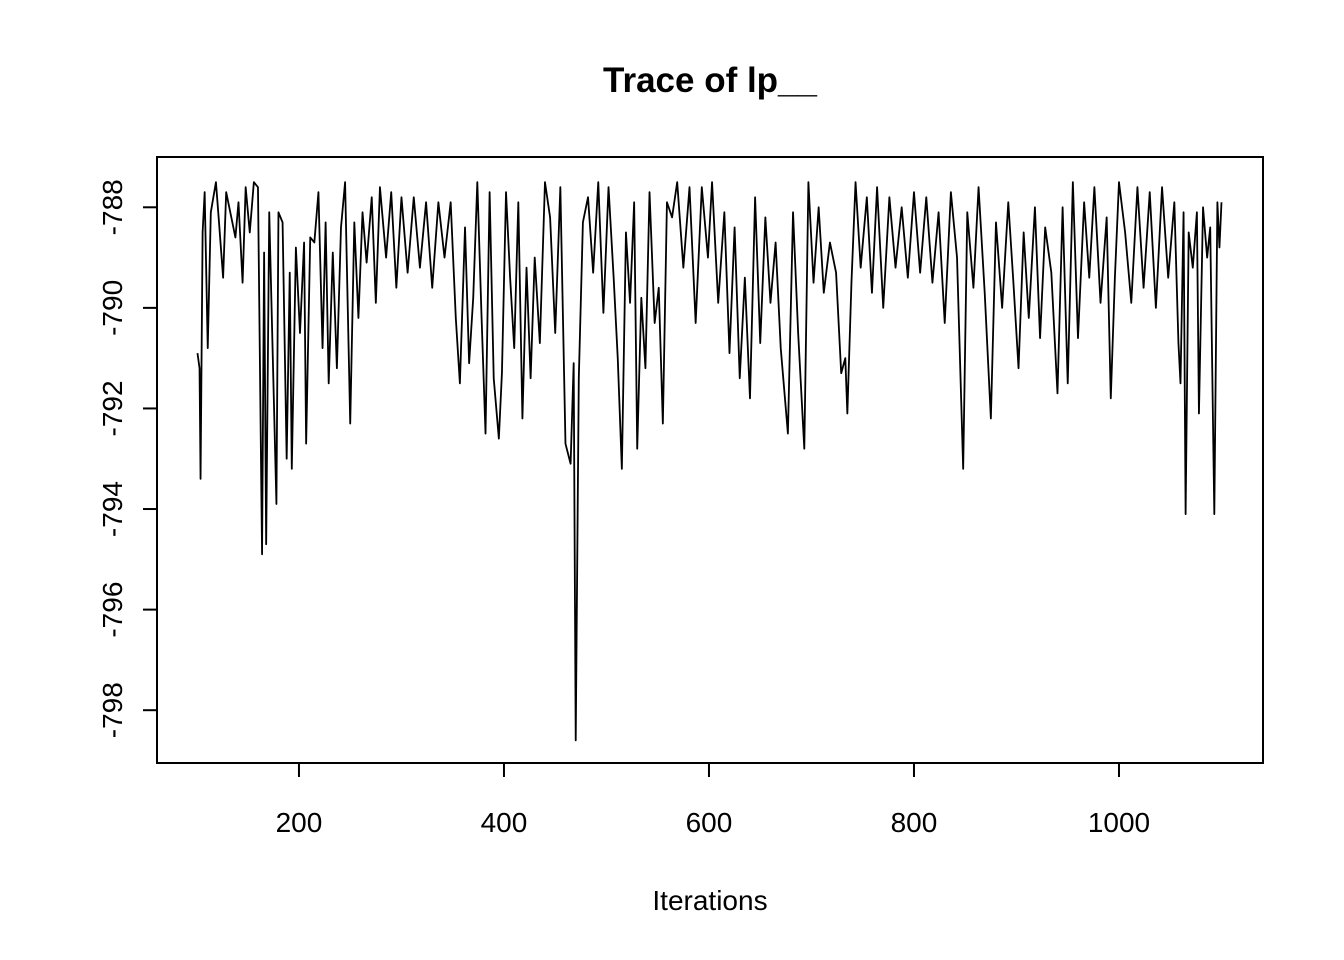 The image size is (1344, 960). Describe the element at coordinates (112, 408) in the screenshot. I see `y-tick-label: -792` at that location.